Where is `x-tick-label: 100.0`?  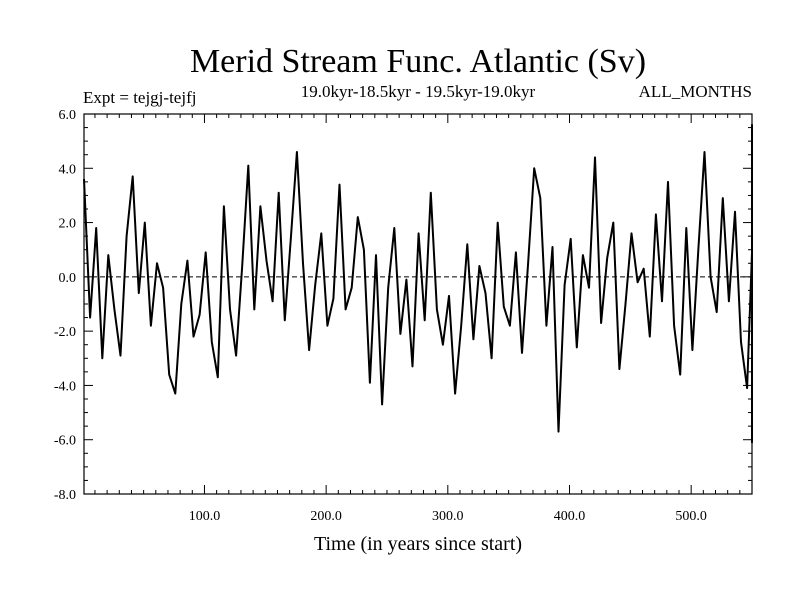 x-tick-label: 100.0 is located at coordinates (205, 516).